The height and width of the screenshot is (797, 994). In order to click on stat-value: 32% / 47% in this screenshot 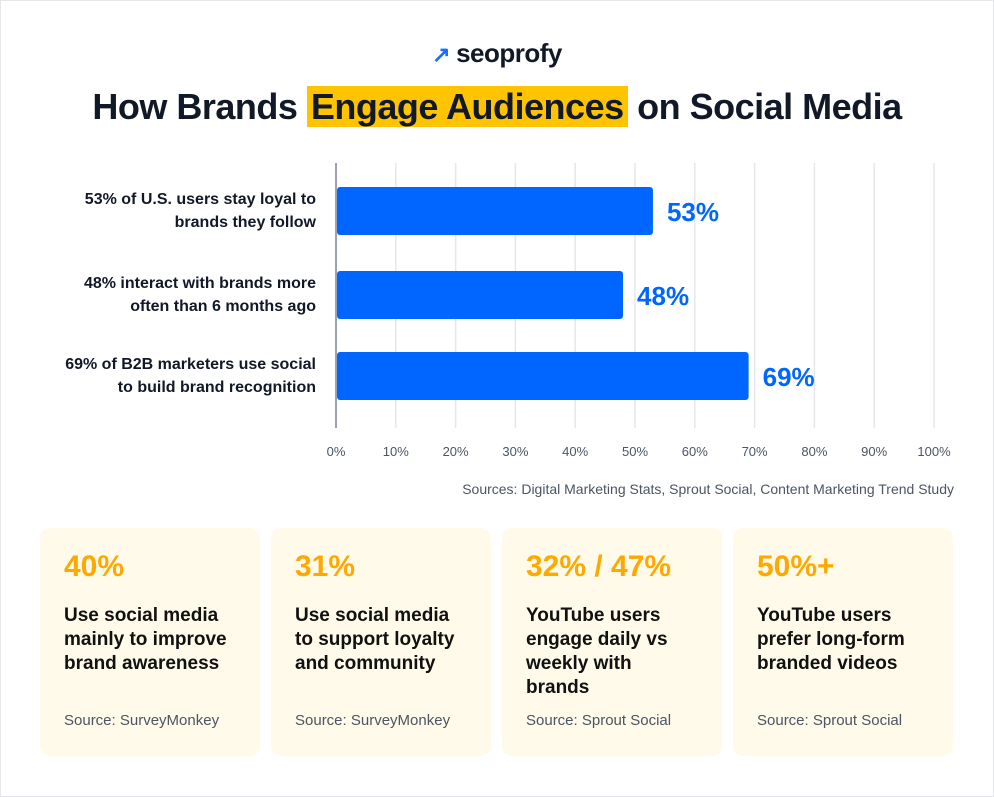, I will do `click(599, 566)`.